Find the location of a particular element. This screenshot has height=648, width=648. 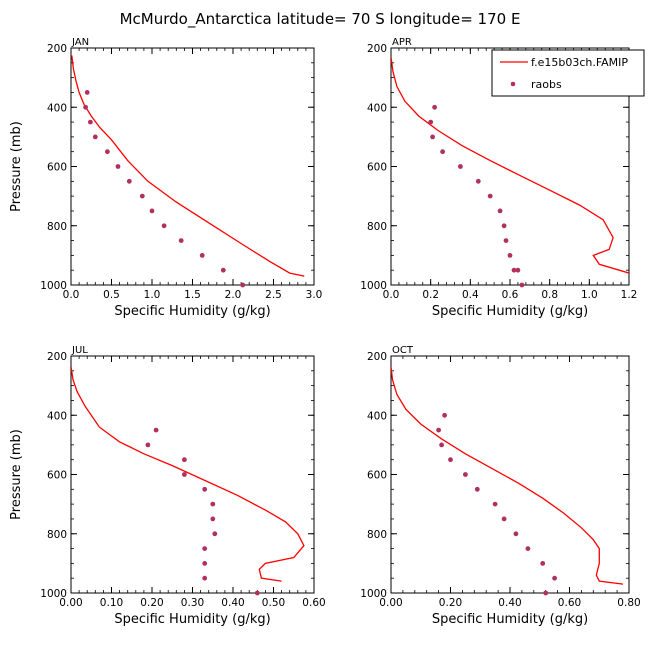

panel-label: JAN is located at coordinates (80, 42).